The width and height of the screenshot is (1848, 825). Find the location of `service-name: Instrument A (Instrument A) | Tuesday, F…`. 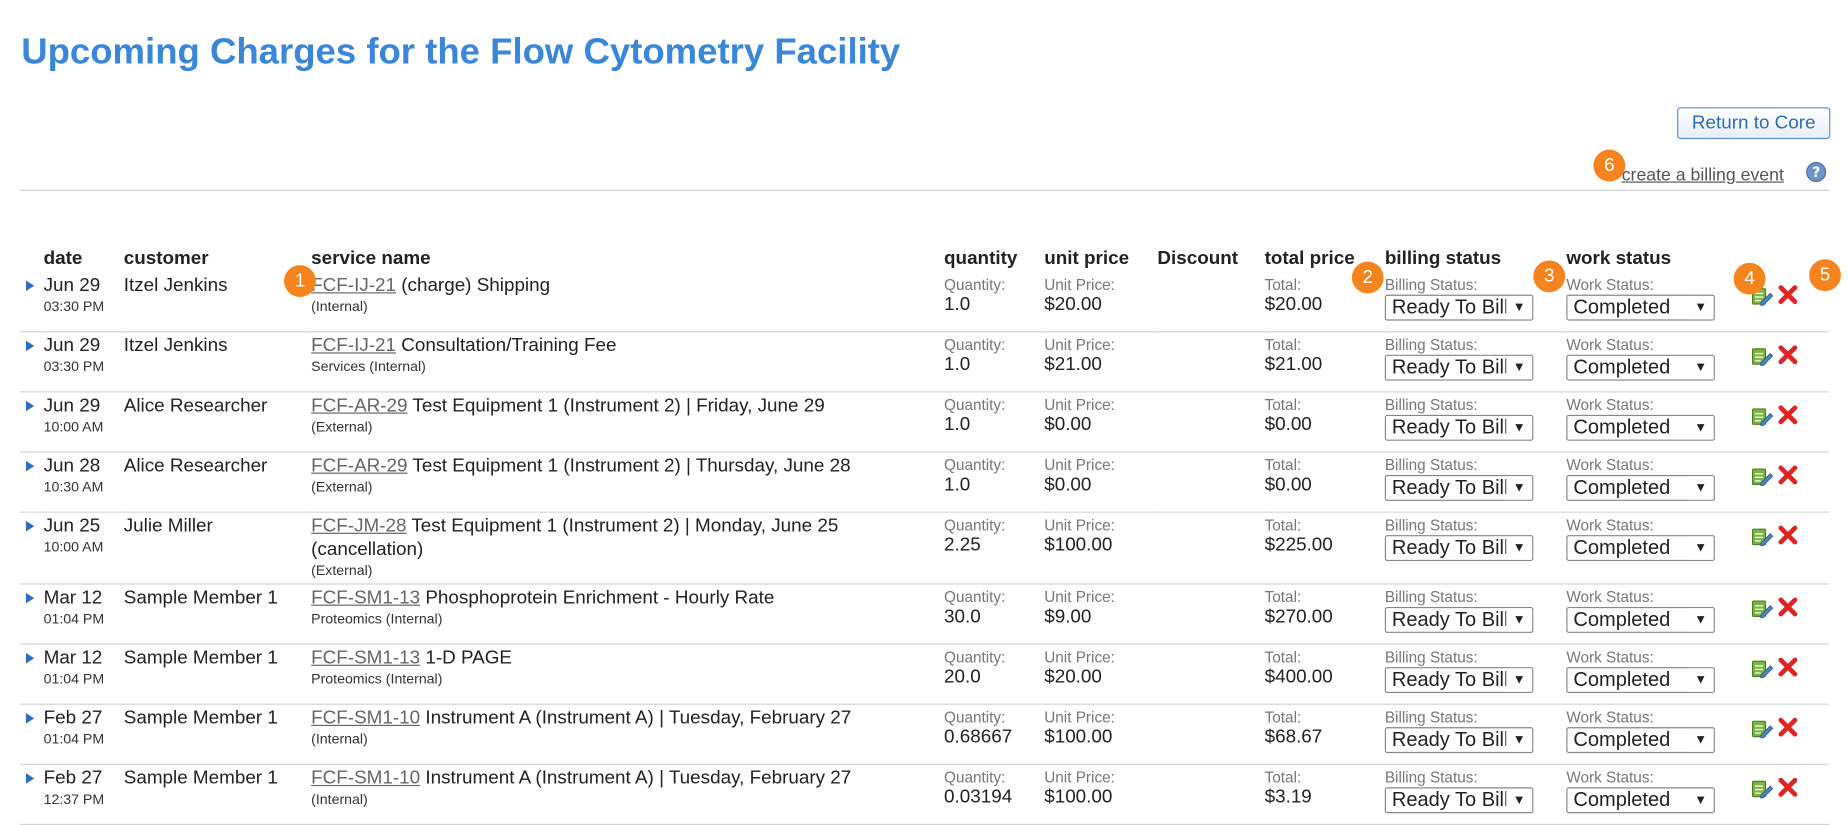

service-name: Instrument A (Instrument A) | Tuesday, F… is located at coordinates (638, 778).